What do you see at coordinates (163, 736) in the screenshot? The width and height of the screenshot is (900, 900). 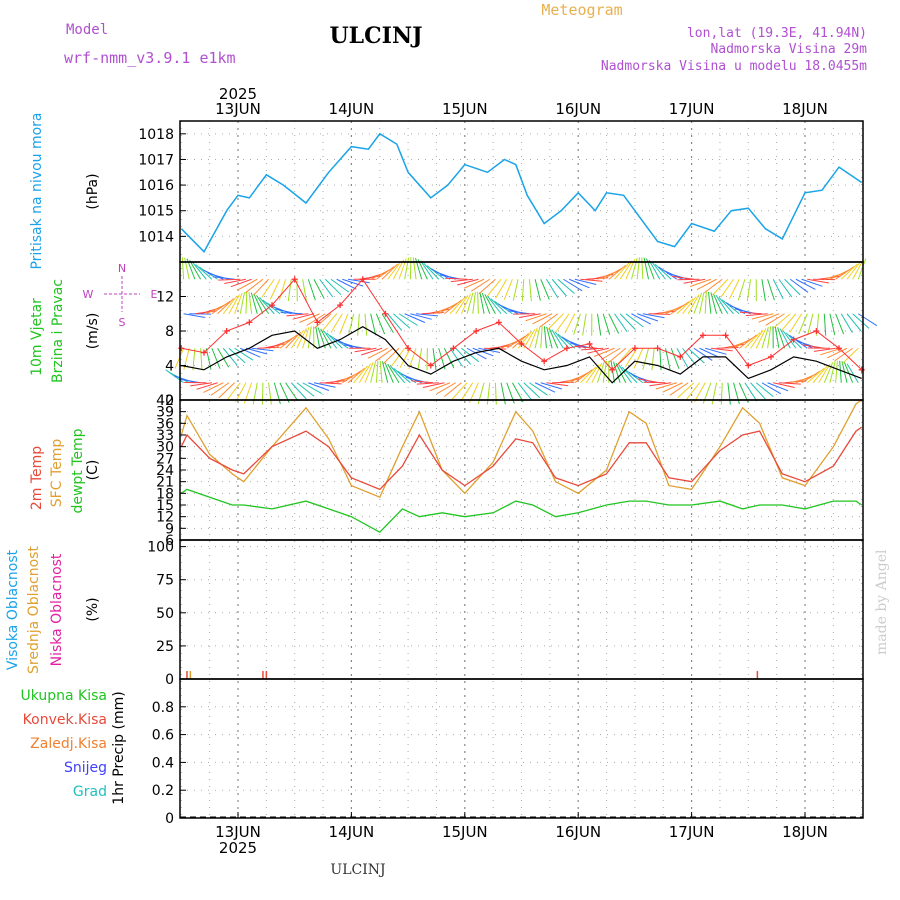 I see `y-tick-label: 0.6` at bounding box center [163, 736].